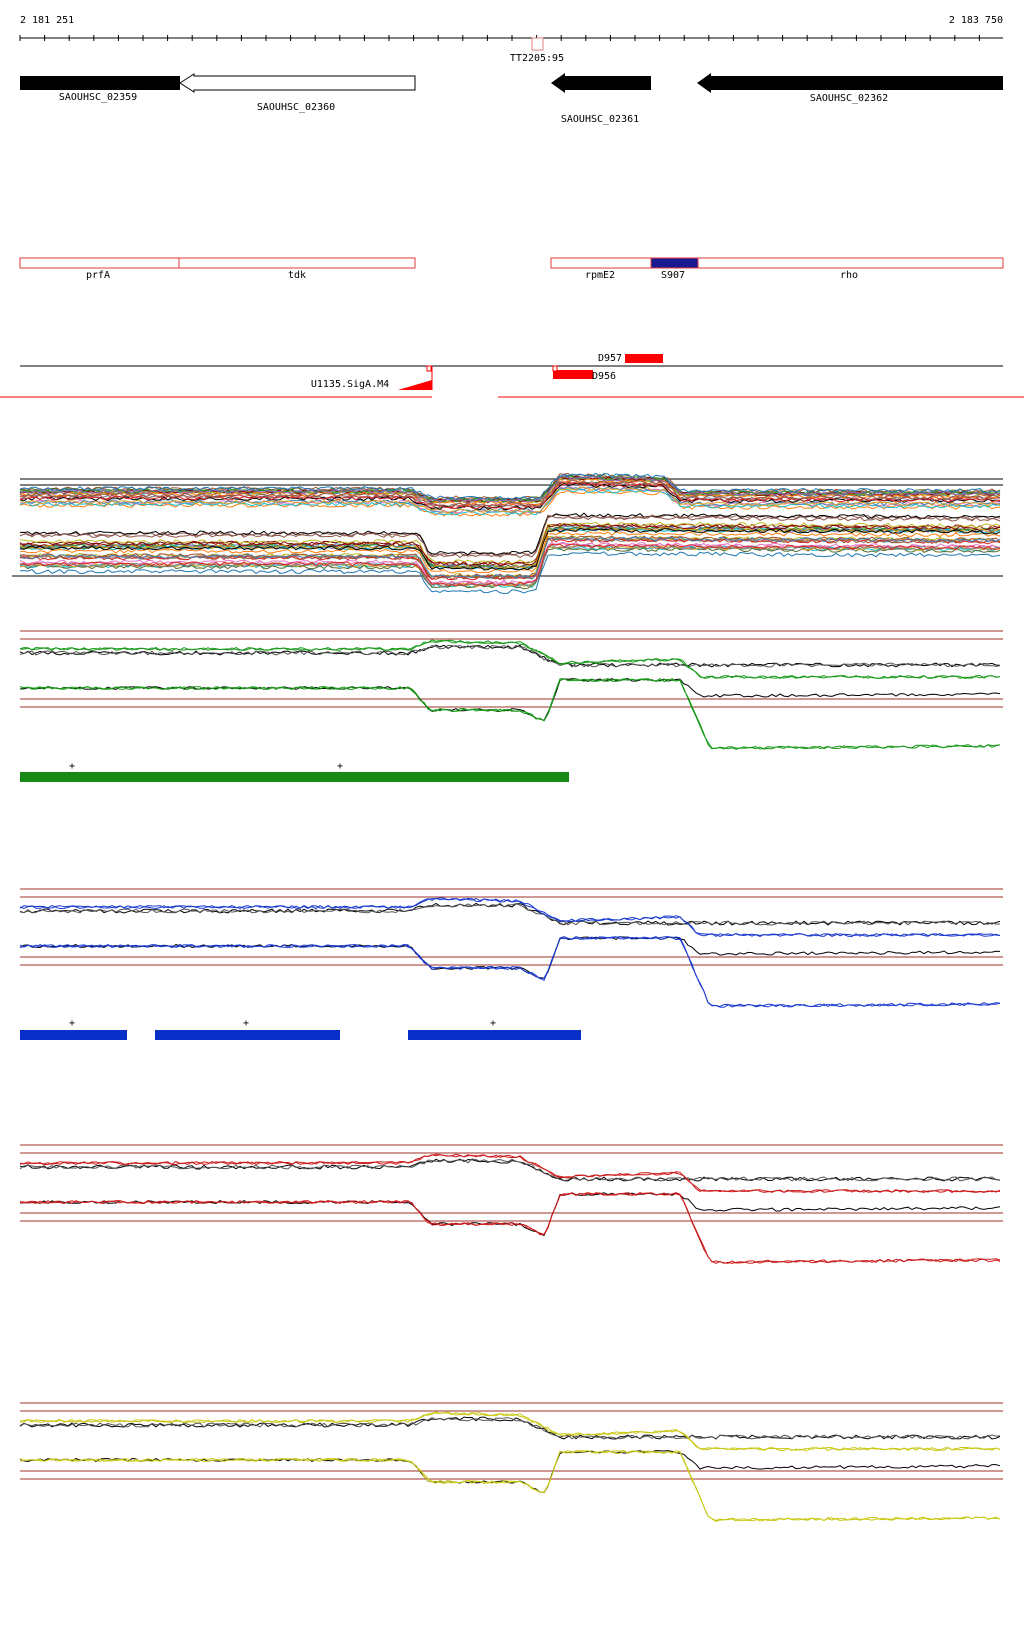 Image resolution: width=1024 pixels, height=1640 pixels. I want to click on feature-track: U1135.SigA.M4 D957 D956, so click(512, 375).